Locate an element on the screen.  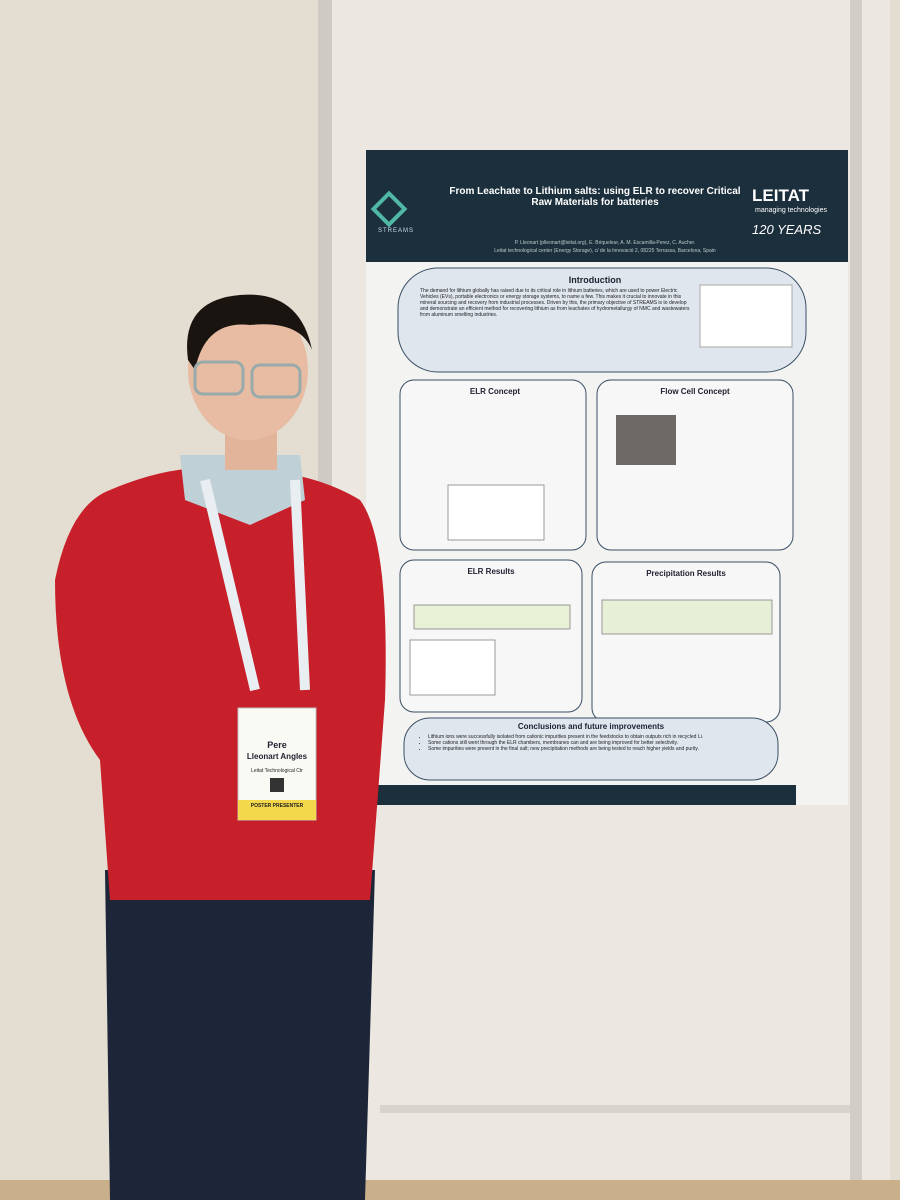
conclusions-box is located at coordinates (591, 749).